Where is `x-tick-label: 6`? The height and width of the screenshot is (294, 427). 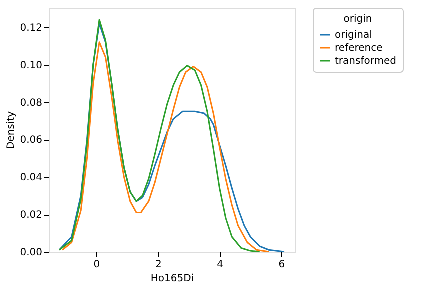
x-tick-label: 6 is located at coordinates (282, 265).